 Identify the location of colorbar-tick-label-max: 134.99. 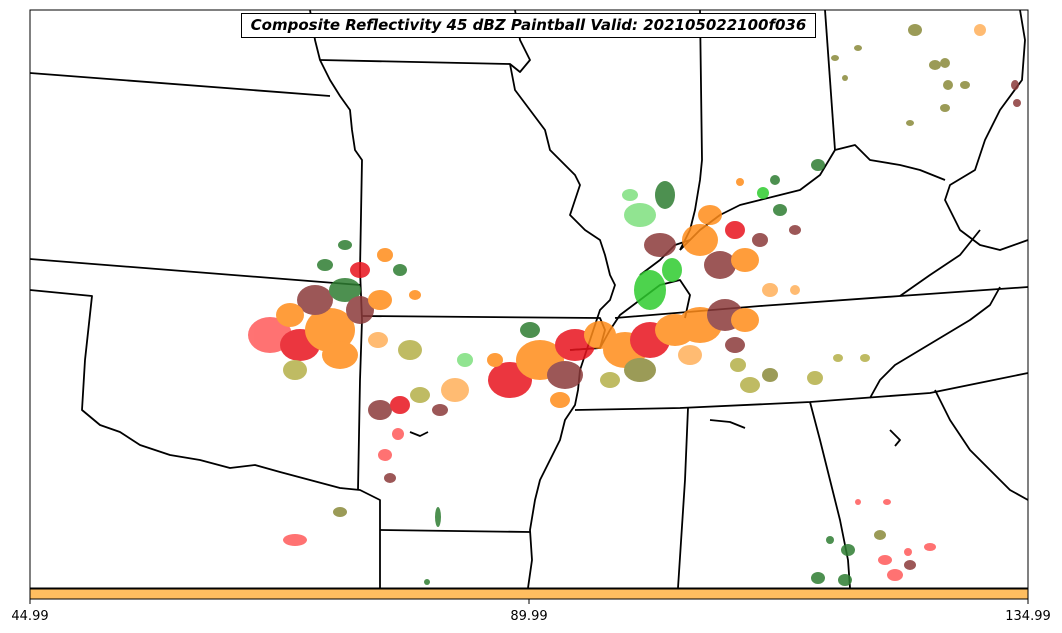
(1028, 616).